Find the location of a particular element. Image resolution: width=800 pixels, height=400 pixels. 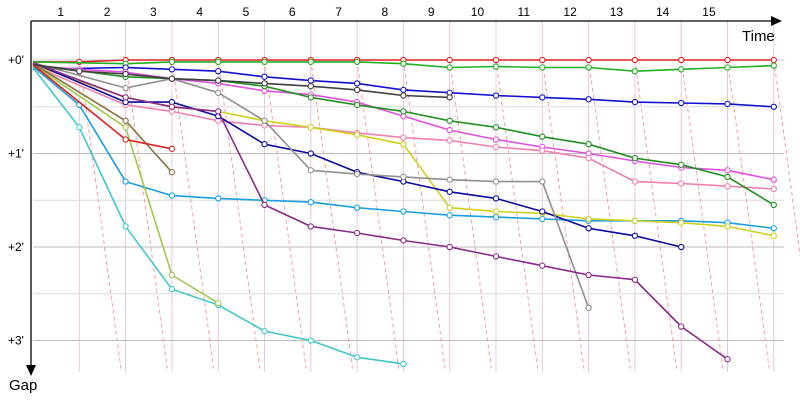

x-tick-label: 13 is located at coordinates (617, 12).